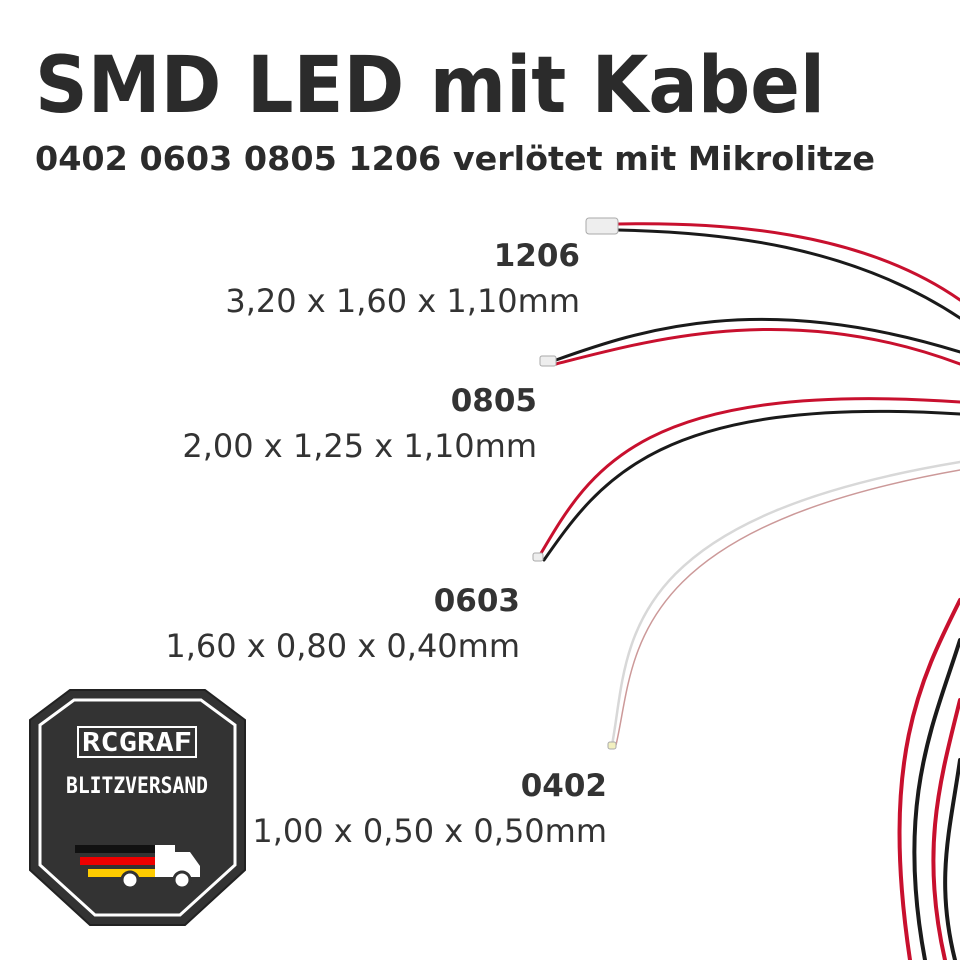 The image size is (960, 960). What do you see at coordinates (537, 256) in the screenshot?
I see `item-code: 1206` at bounding box center [537, 256].